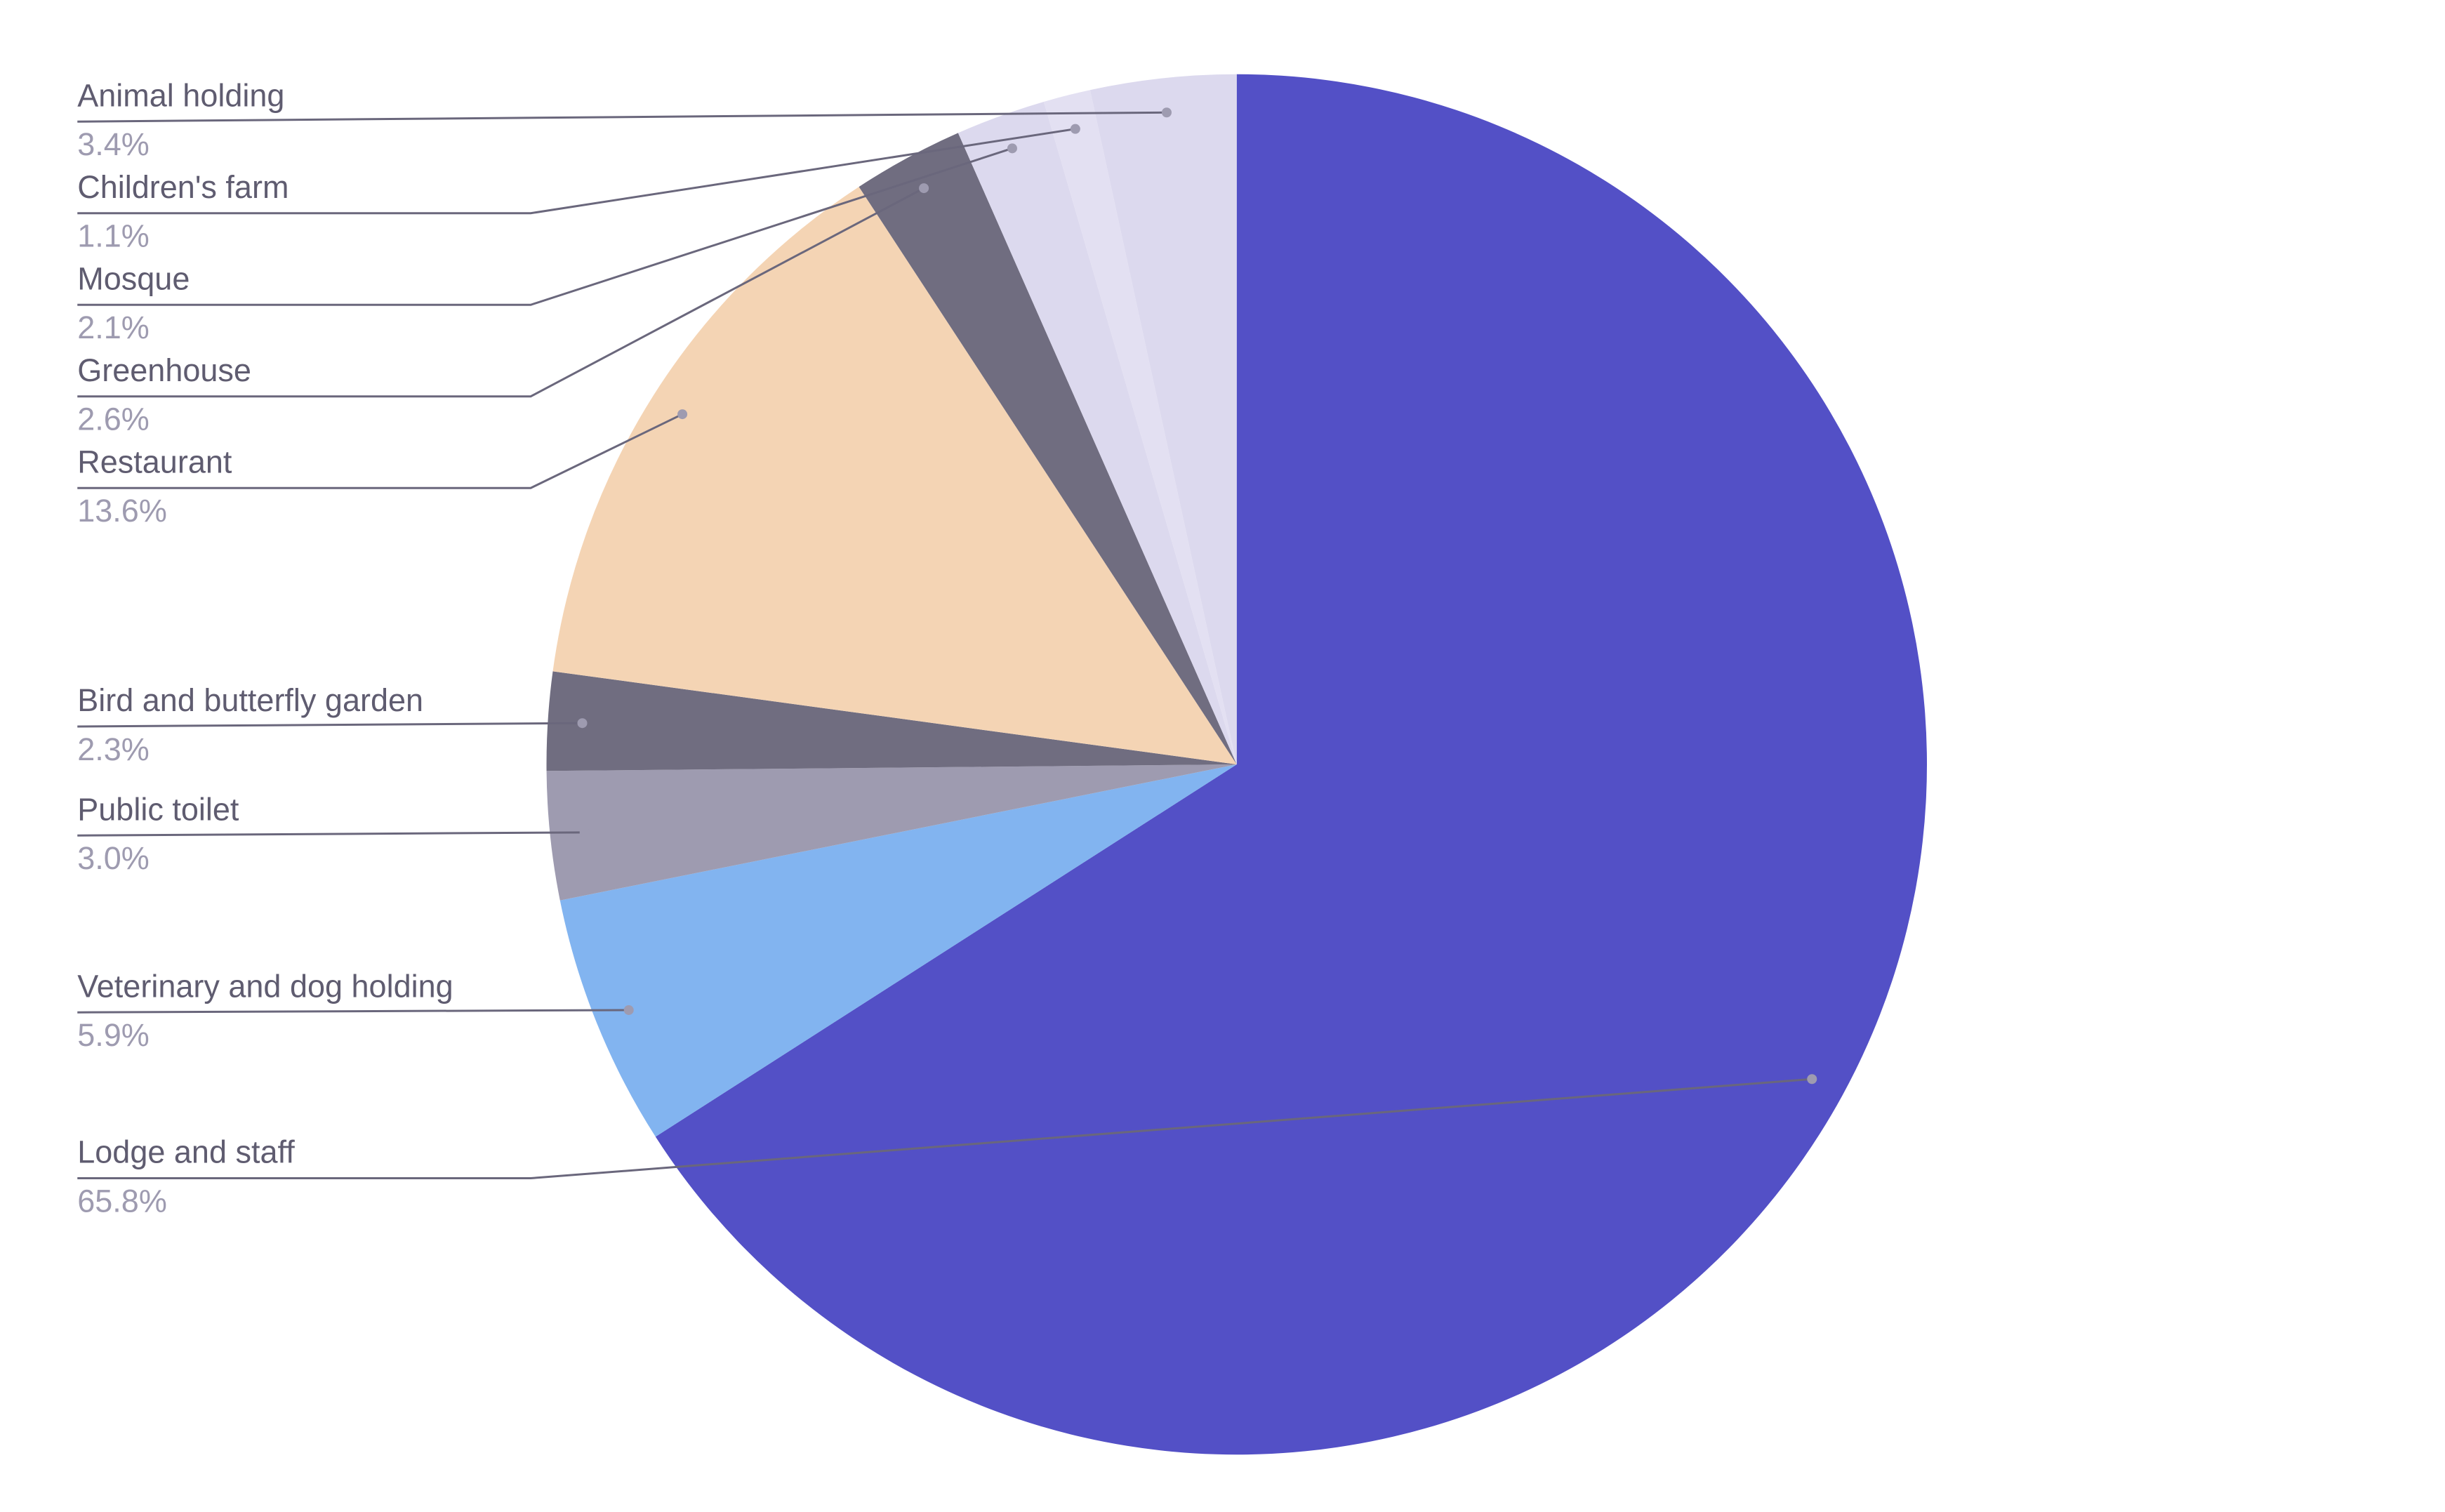  I want to click on slice-label: Public toilet, so click(158, 809).